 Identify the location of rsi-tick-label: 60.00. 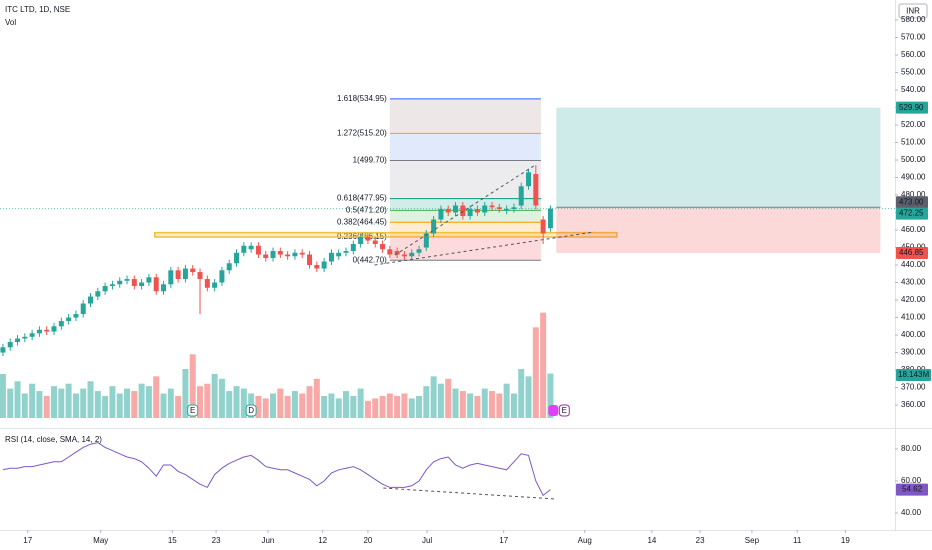
(911, 480).